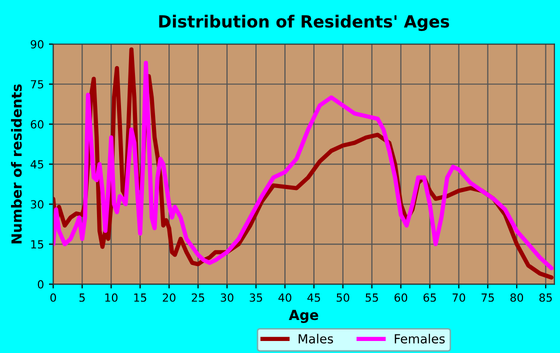 The width and height of the screenshot is (560, 353). I want to click on x-tick-label: 10, so click(111, 297).